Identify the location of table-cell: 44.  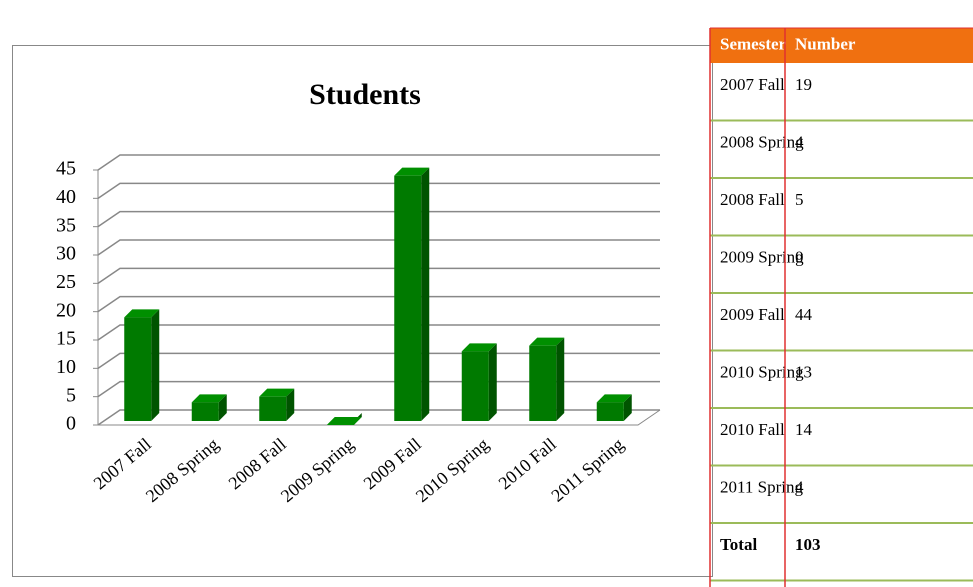
(804, 314).